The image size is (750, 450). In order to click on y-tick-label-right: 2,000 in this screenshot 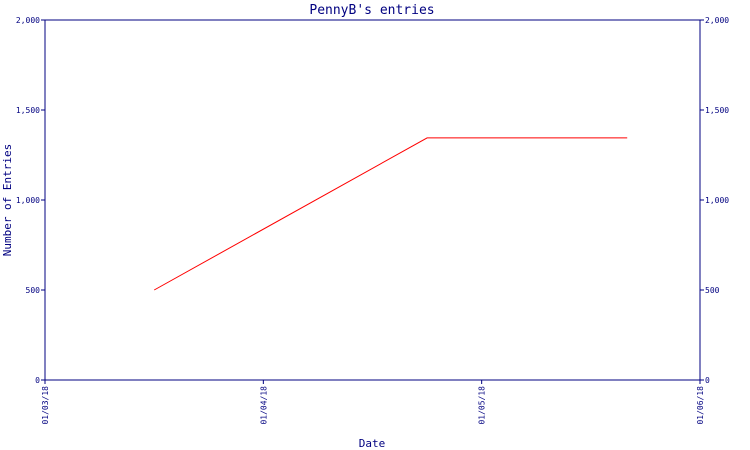, I will do `click(717, 20)`.